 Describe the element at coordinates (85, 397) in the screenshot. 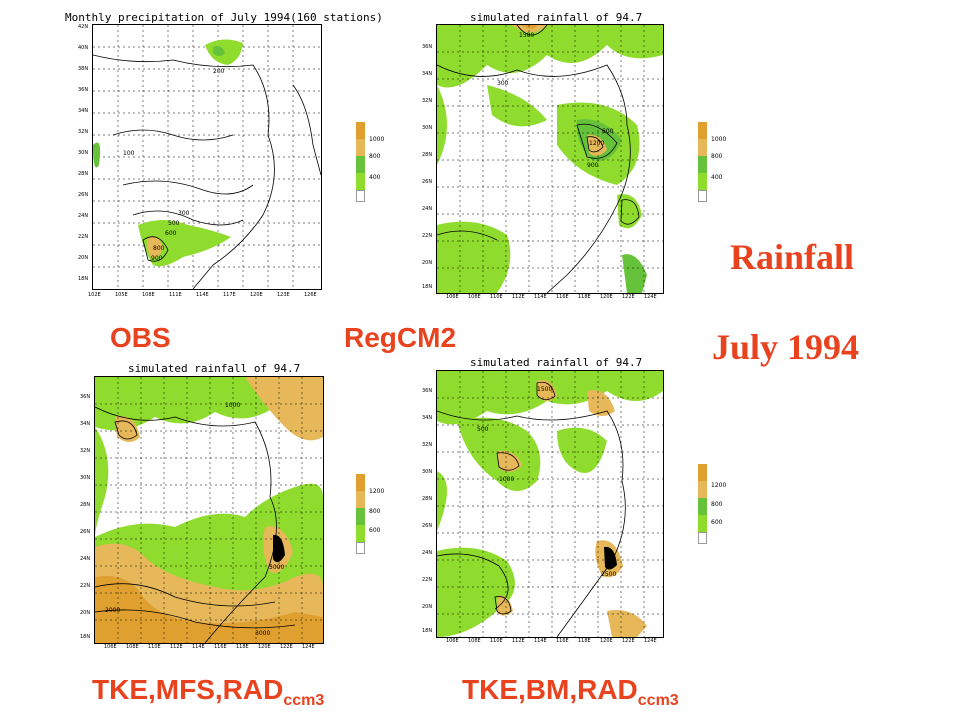

I see `y-tick: 36N` at that location.